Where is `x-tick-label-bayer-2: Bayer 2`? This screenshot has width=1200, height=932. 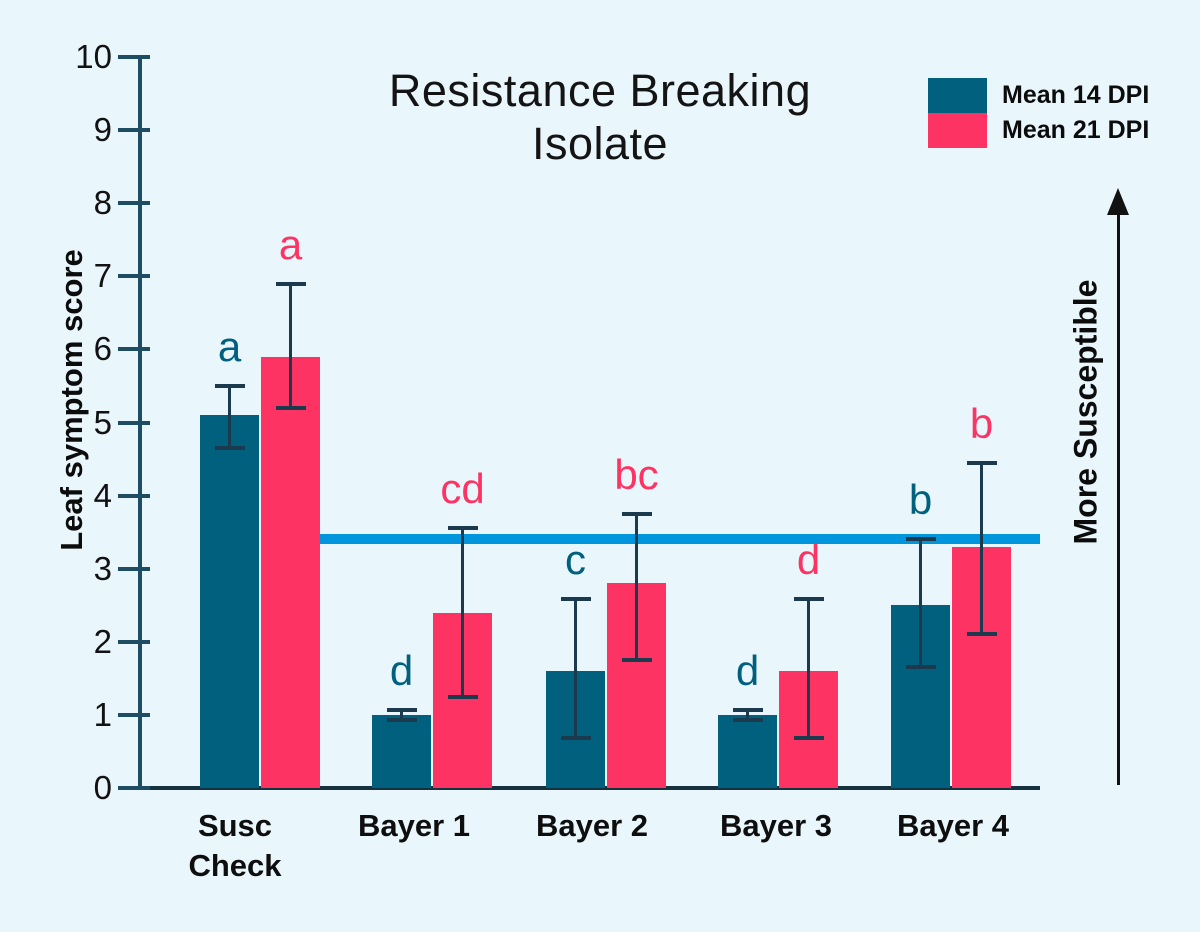 x-tick-label-bayer-2: Bayer 2 is located at coordinates (592, 825).